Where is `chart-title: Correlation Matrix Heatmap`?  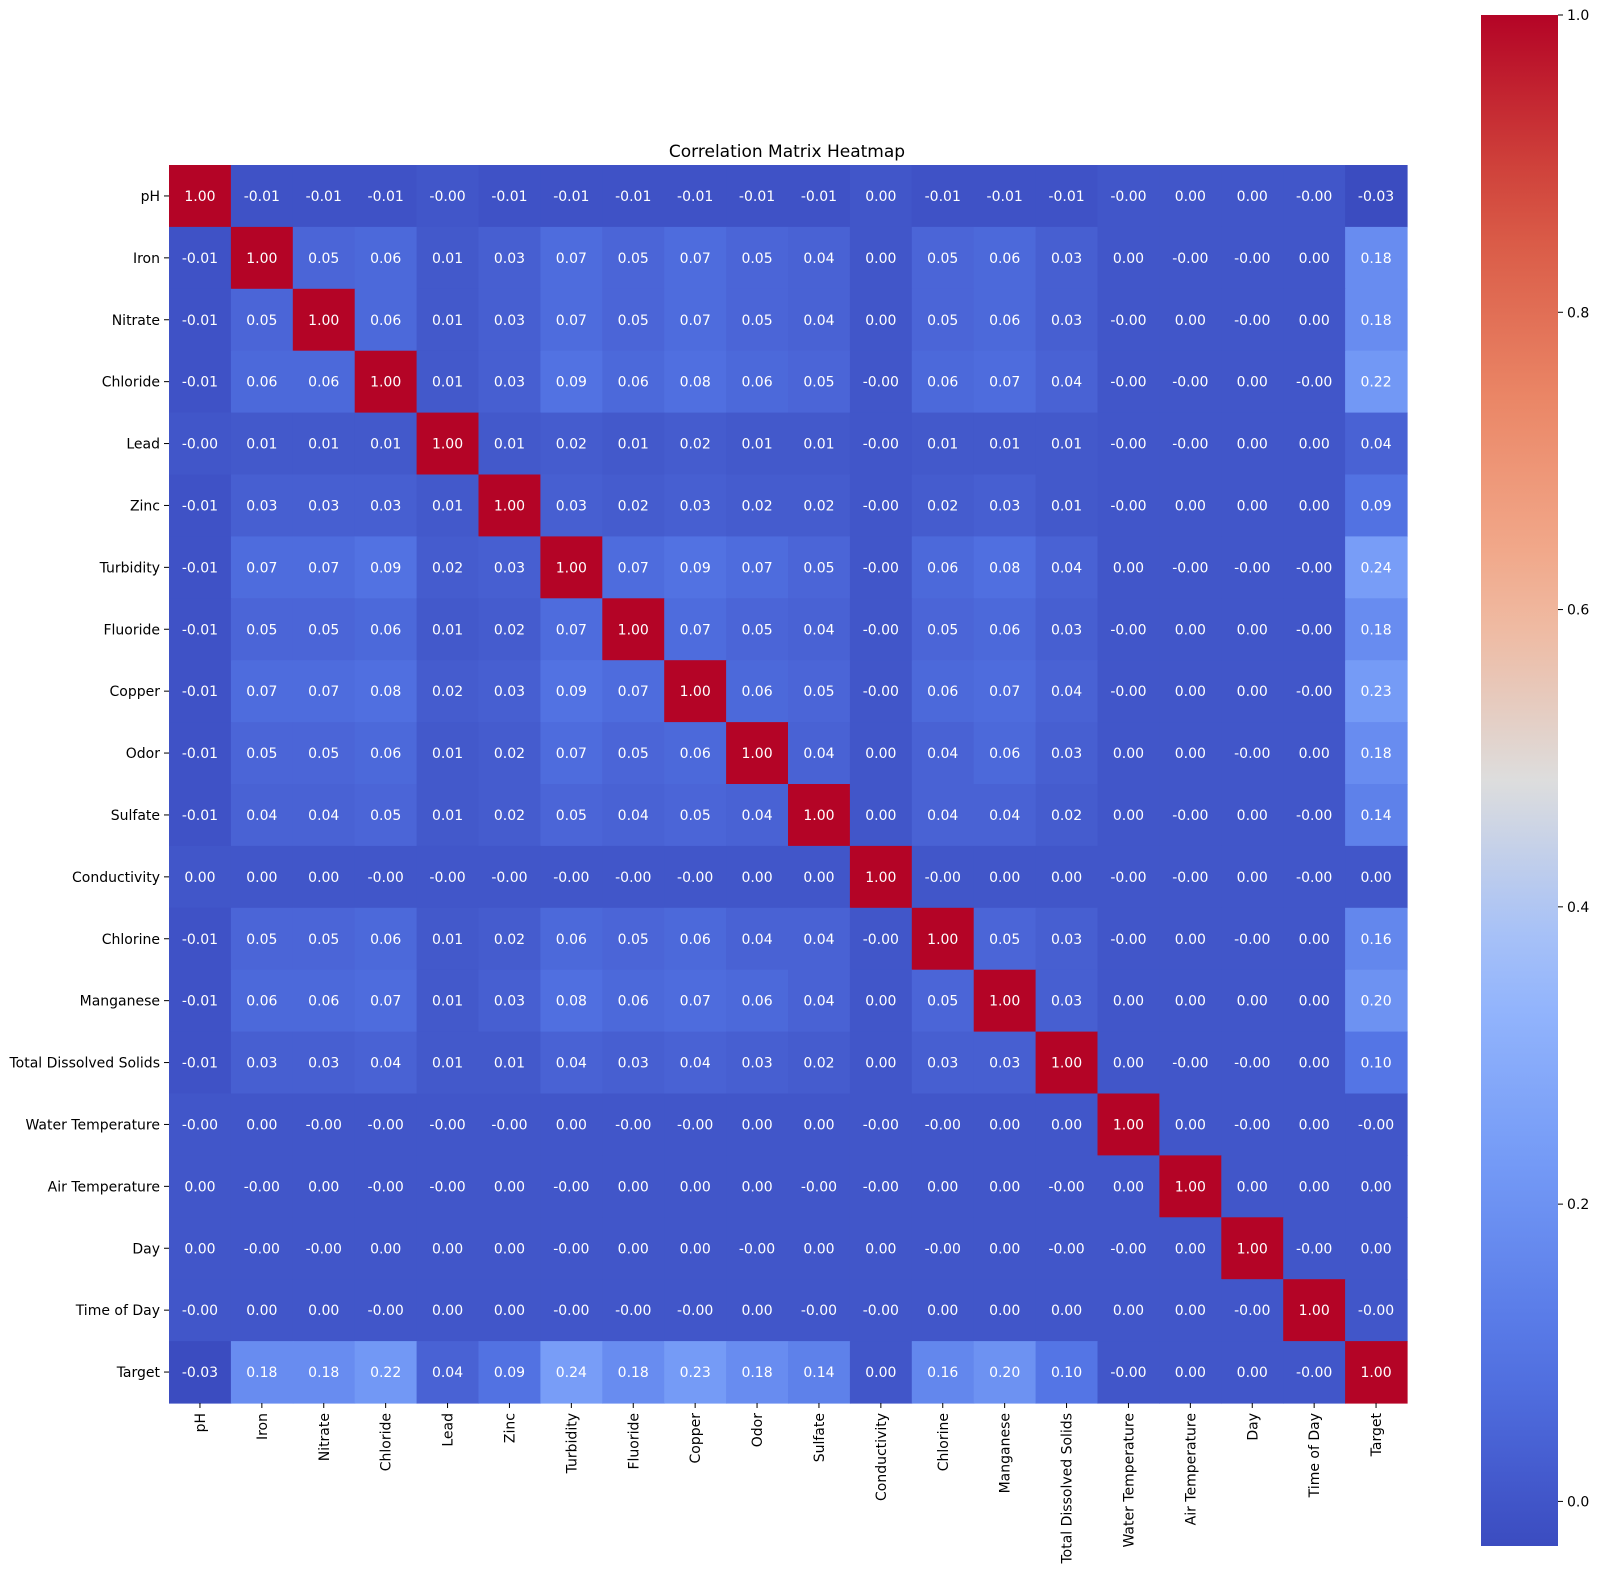 chart-title: Correlation Matrix Heatmap is located at coordinates (787, 152).